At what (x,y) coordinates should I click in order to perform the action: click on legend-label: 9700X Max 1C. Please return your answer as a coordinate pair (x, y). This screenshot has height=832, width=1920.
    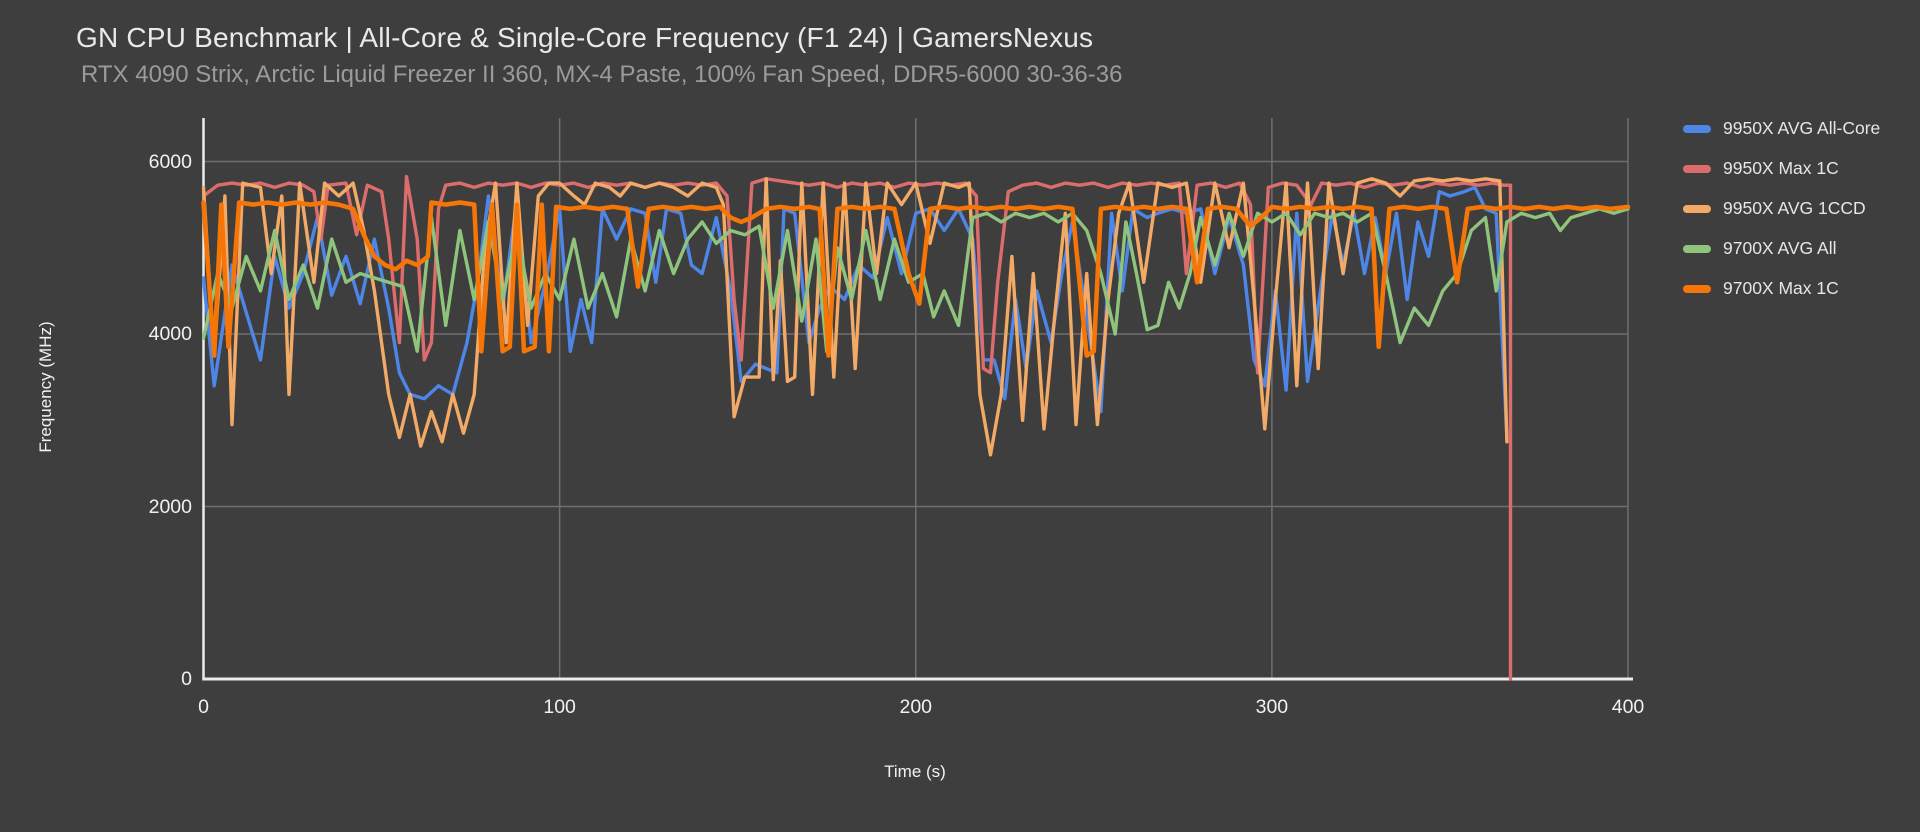
    Looking at the image, I should click on (1781, 288).